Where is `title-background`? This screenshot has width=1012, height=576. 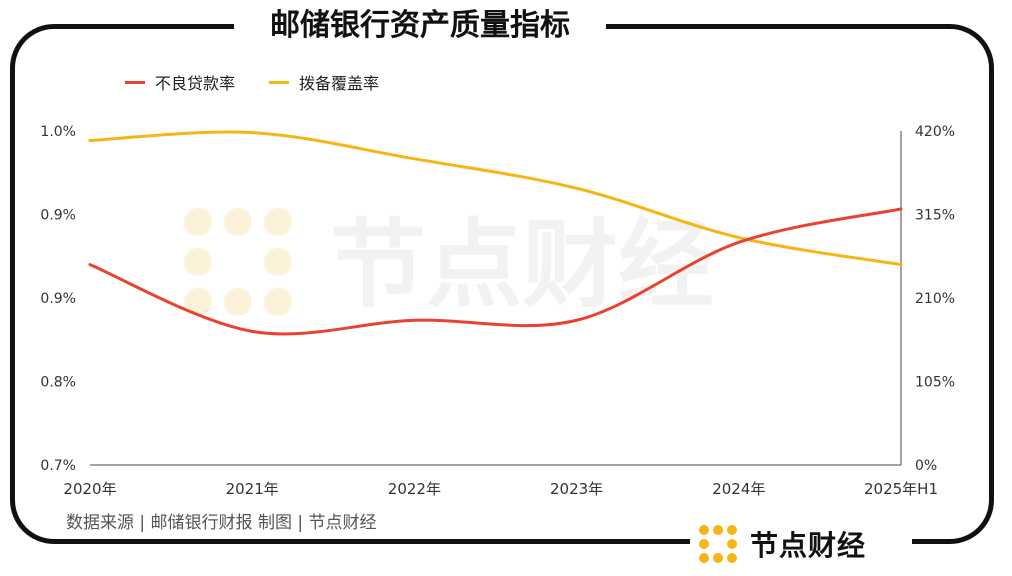
title-background is located at coordinates (420, 26).